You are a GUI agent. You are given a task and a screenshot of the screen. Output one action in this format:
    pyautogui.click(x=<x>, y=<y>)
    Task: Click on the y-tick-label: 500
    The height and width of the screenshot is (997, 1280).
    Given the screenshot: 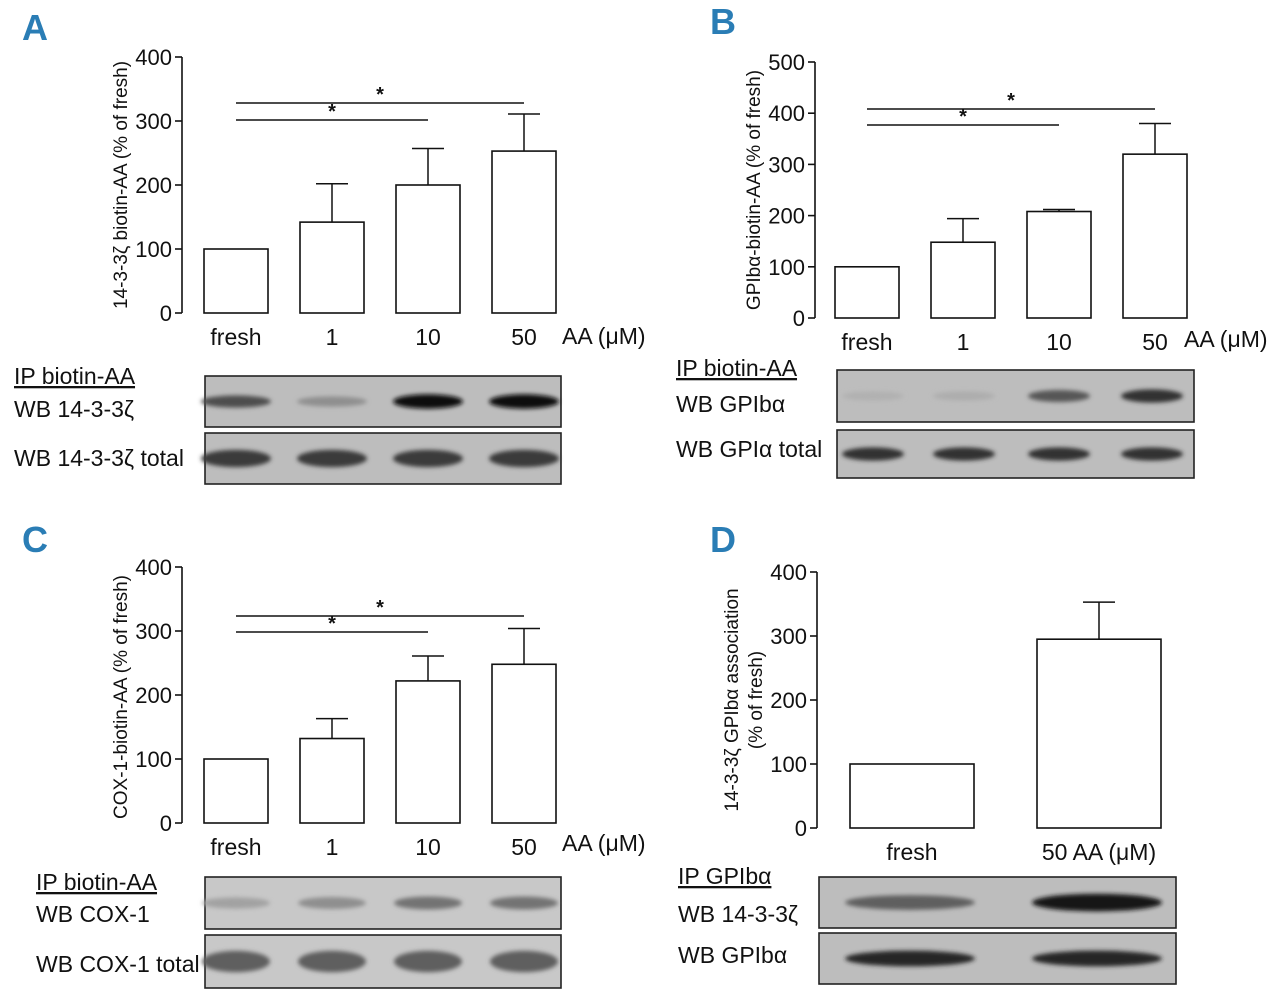 What is the action you would take?
    pyautogui.click(x=786, y=62)
    